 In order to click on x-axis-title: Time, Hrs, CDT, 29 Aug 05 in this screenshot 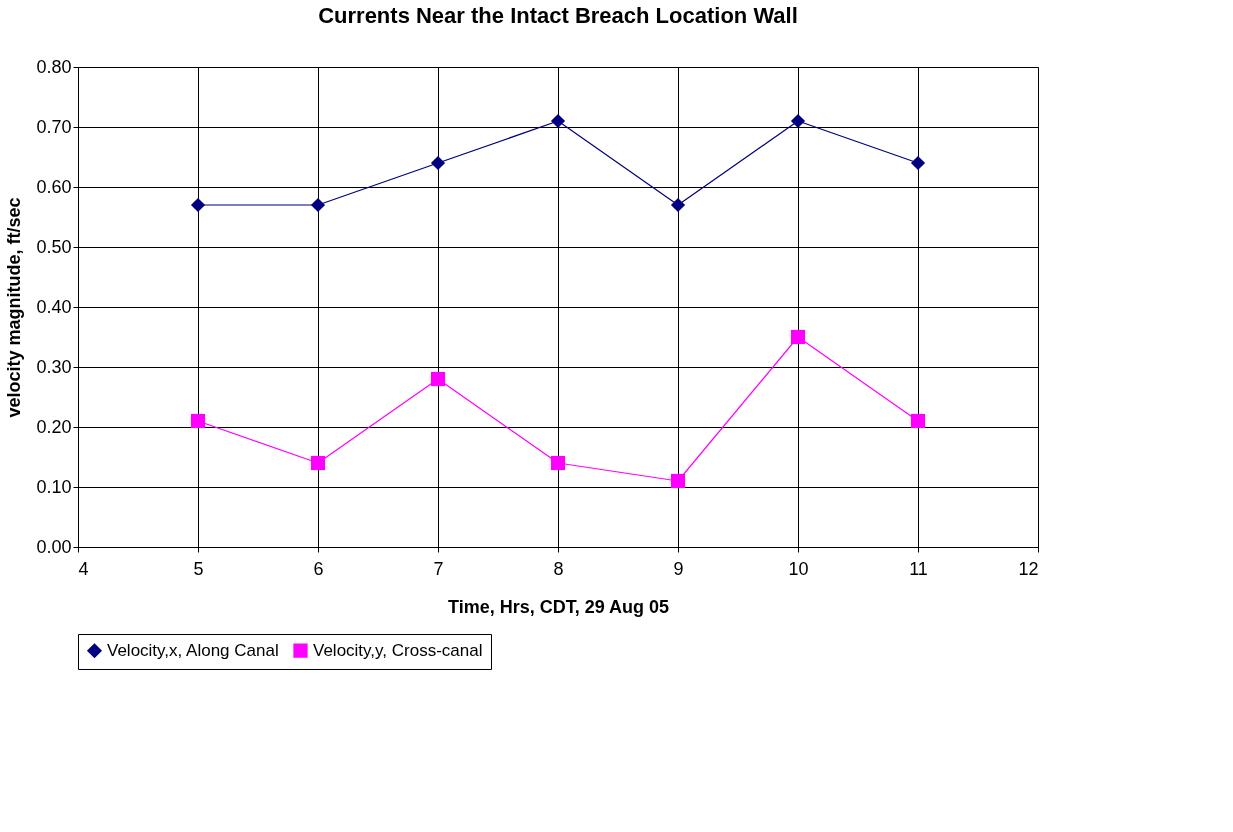, I will do `click(558, 606)`.